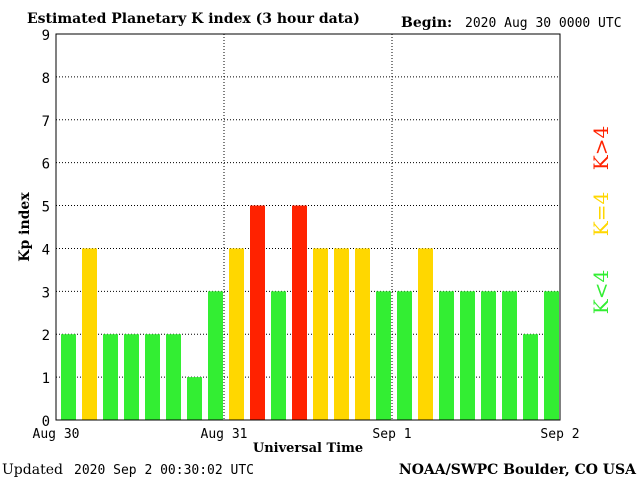 The width and height of the screenshot is (640, 480). I want to click on y-tick-label: 0, so click(46, 422).